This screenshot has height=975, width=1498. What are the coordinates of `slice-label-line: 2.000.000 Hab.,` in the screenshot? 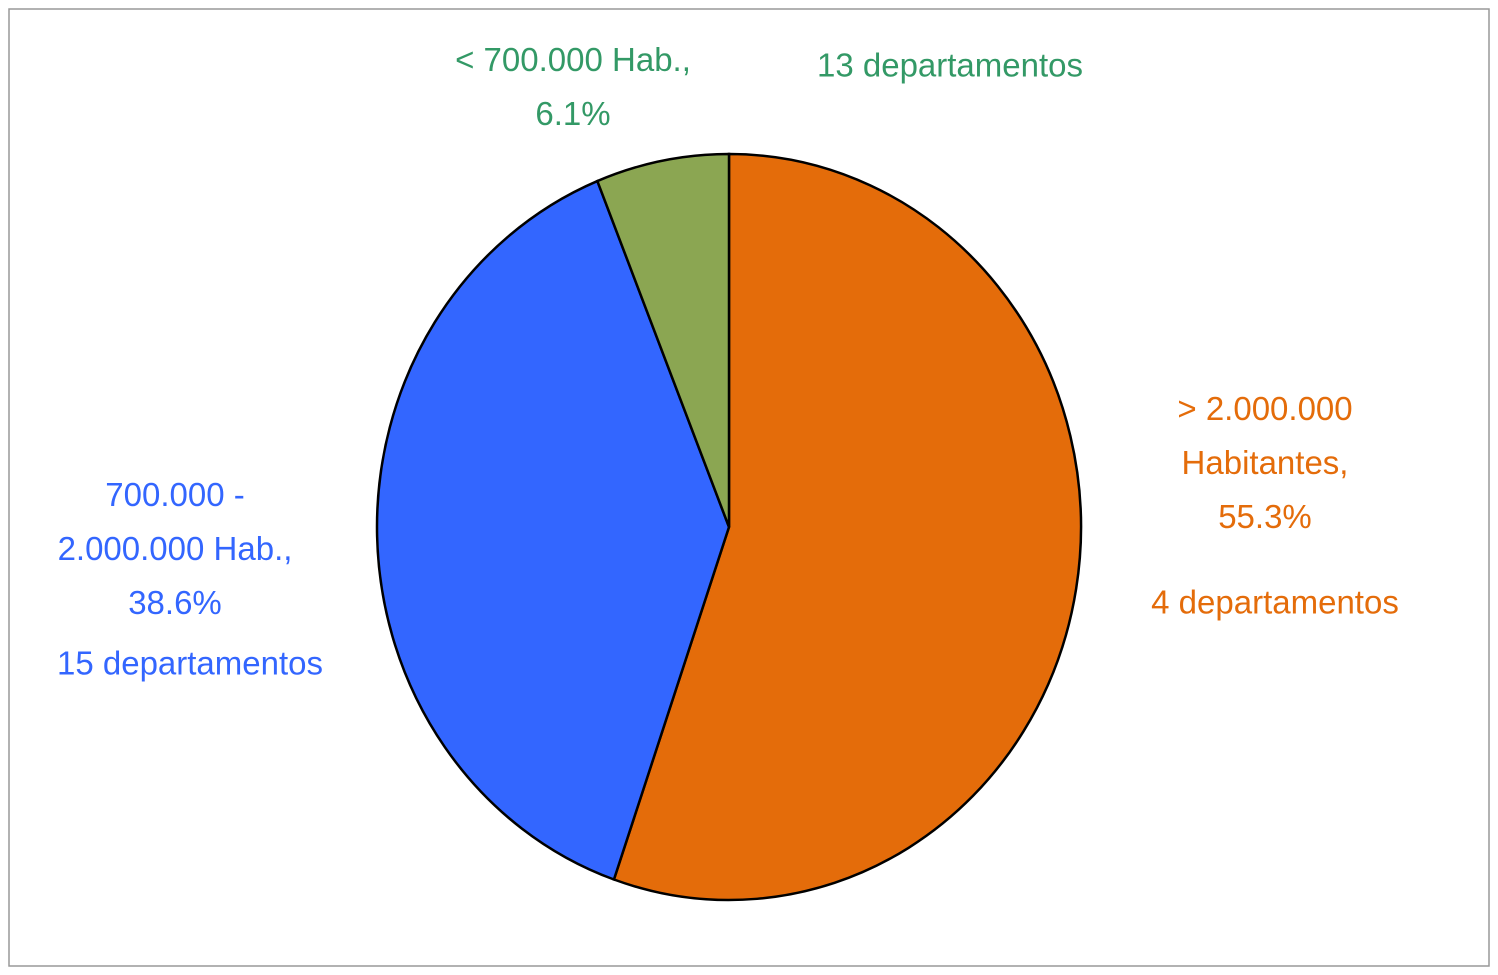 It's located at (175, 548).